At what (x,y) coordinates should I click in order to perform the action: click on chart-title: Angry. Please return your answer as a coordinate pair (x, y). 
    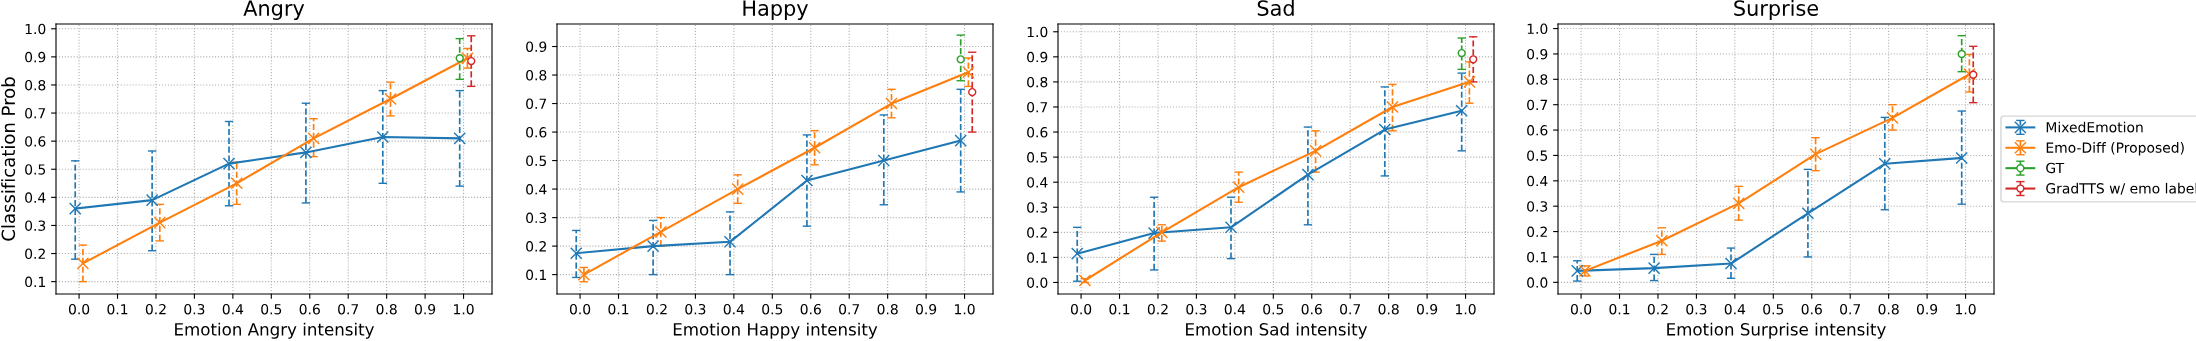
    Looking at the image, I should click on (274, 10).